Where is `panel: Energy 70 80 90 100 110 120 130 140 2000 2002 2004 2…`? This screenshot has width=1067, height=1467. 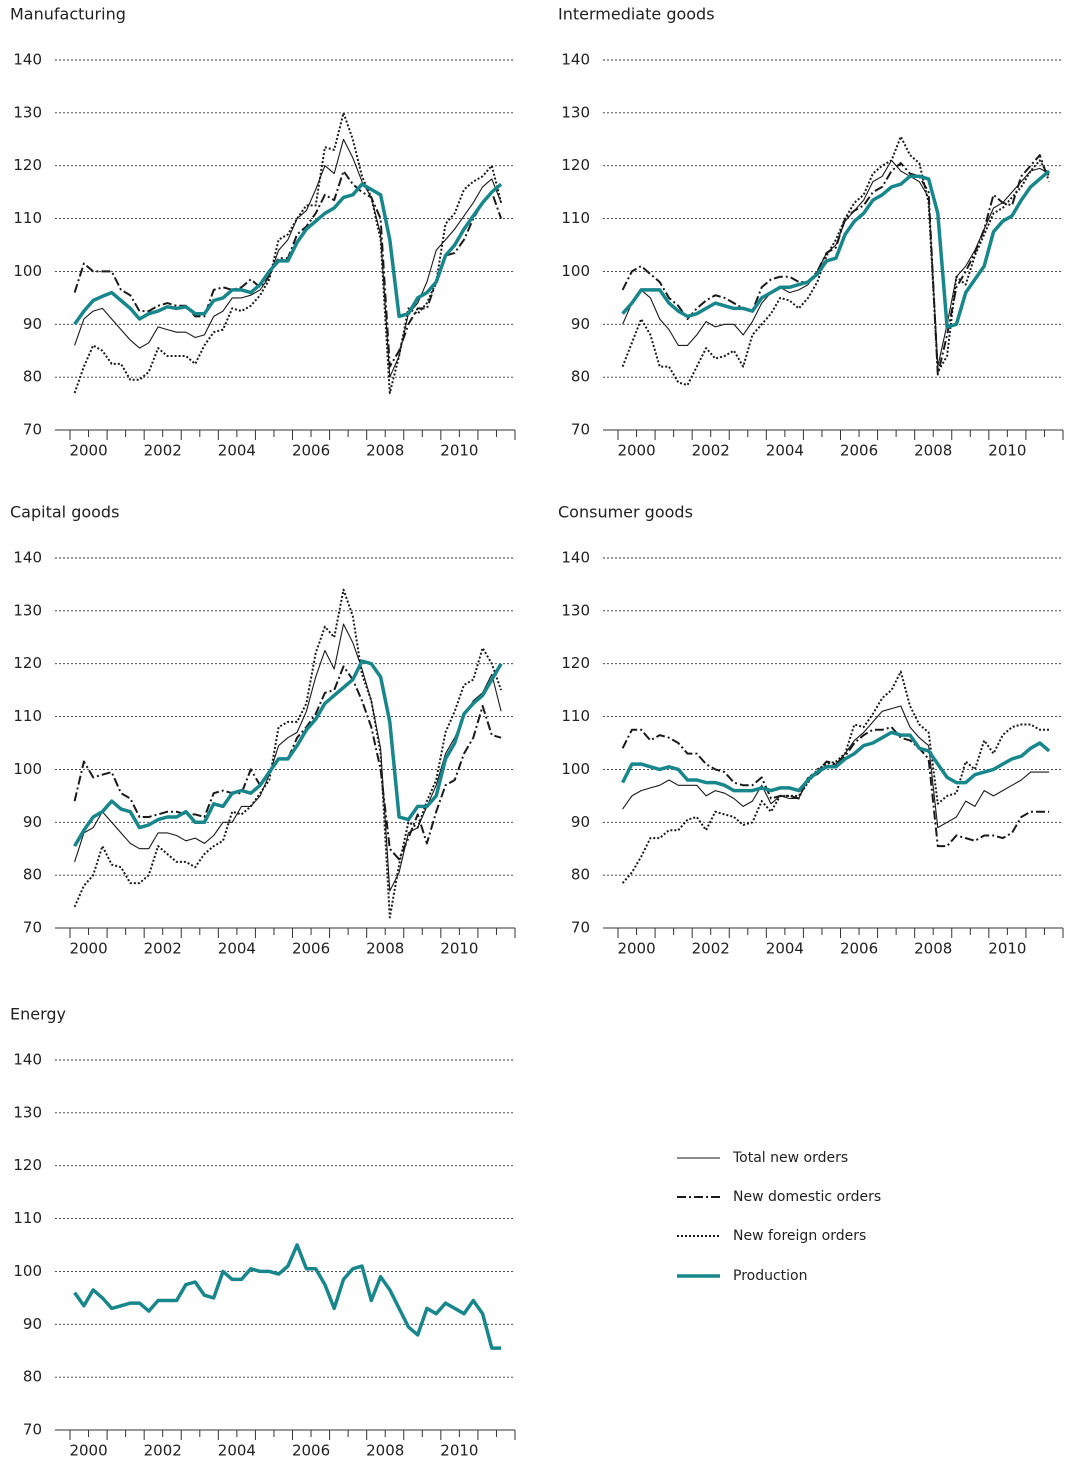 panel: Energy 70 80 90 100 110 120 130 140 2000 2002 2004 2… is located at coordinates (263, 1232).